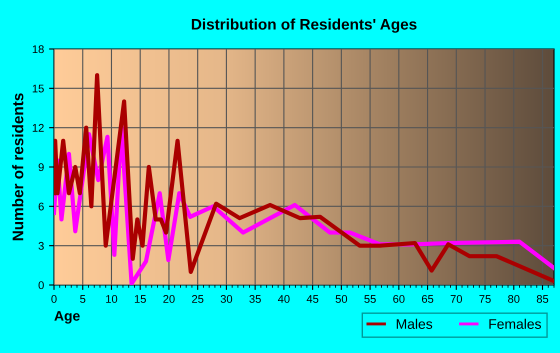 Image resolution: width=560 pixels, height=353 pixels. What do you see at coordinates (485, 299) in the screenshot?
I see `x-tick-label: 75` at bounding box center [485, 299].